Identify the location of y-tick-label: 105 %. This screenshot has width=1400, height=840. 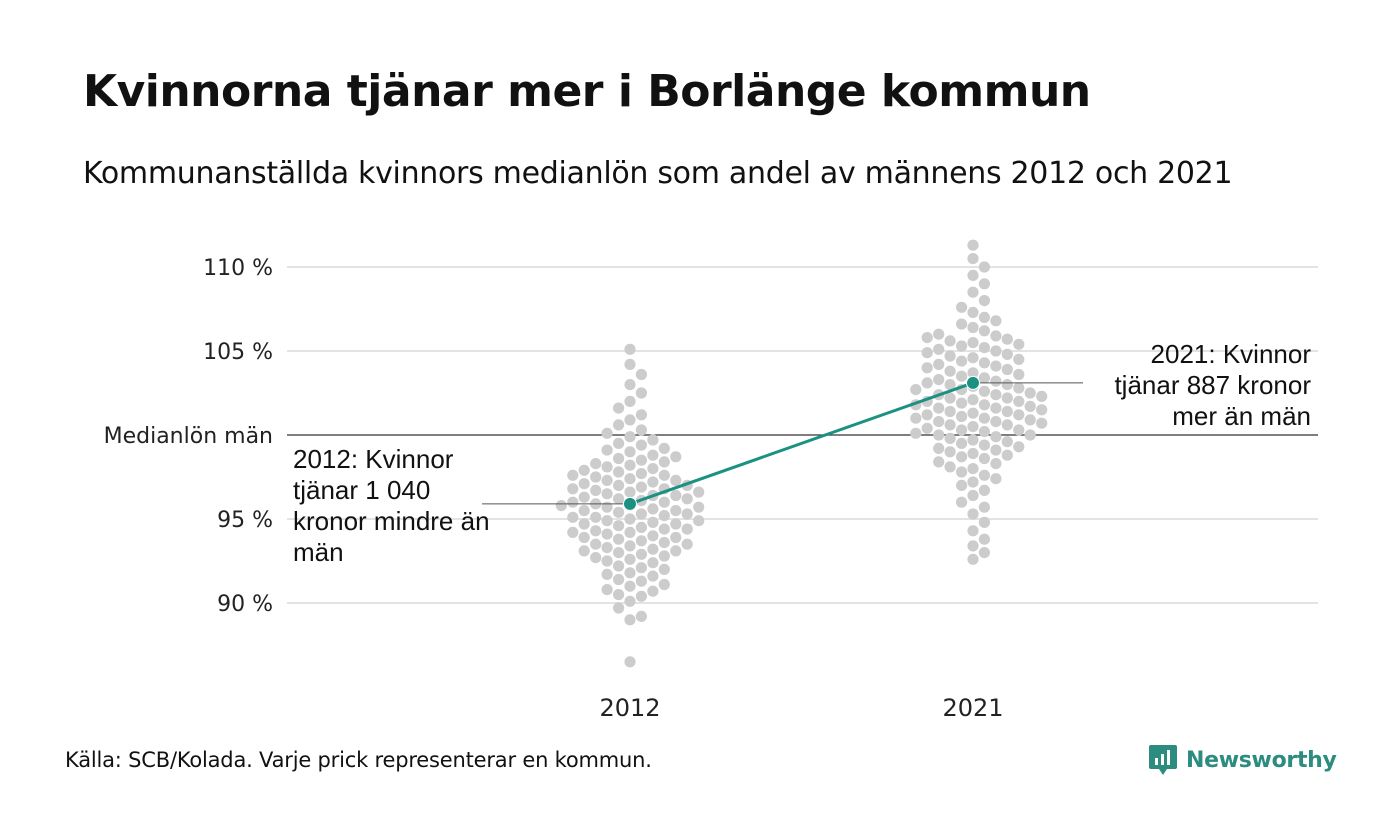
(238, 352).